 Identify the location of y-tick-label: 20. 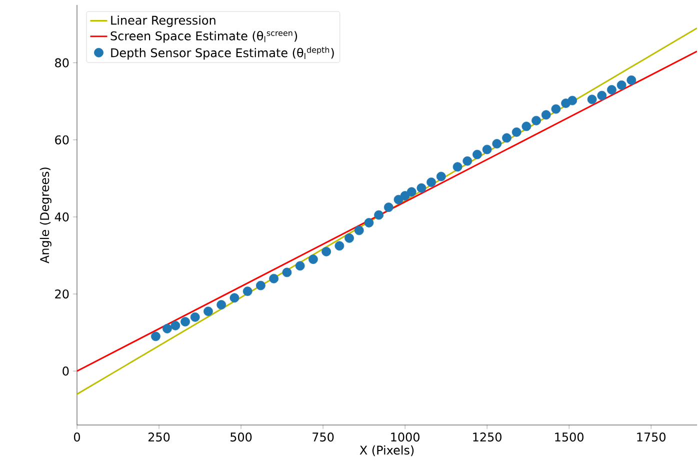
(62, 294).